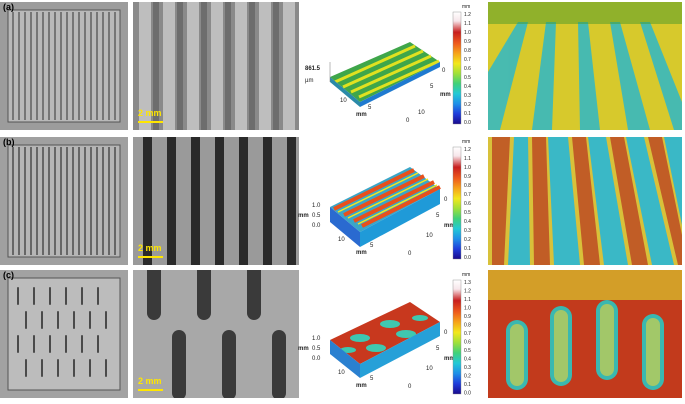 This screenshot has width=685, height=404. Describe the element at coordinates (361, 253) in the screenshot. I see `x-label-b: mm` at that location.